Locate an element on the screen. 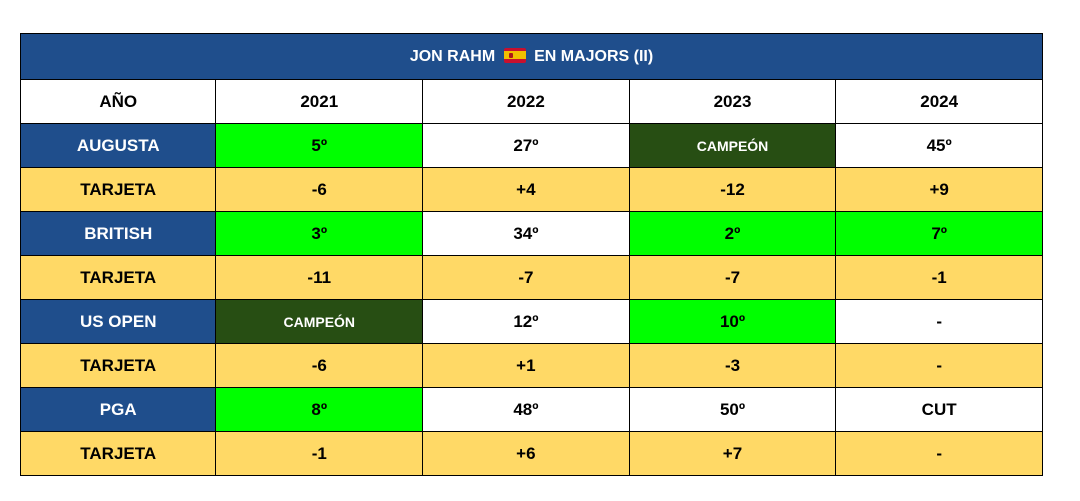 The image size is (1080, 501). score-row: TARJETA -11 -7 -7 -1 is located at coordinates (531, 277).